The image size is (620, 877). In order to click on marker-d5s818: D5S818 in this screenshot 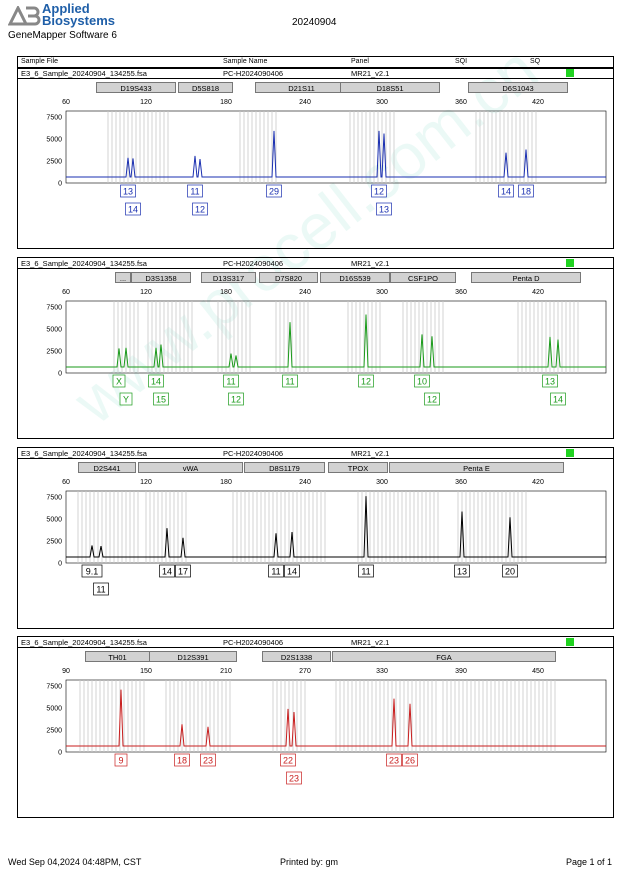, I will do `click(205, 87)`.